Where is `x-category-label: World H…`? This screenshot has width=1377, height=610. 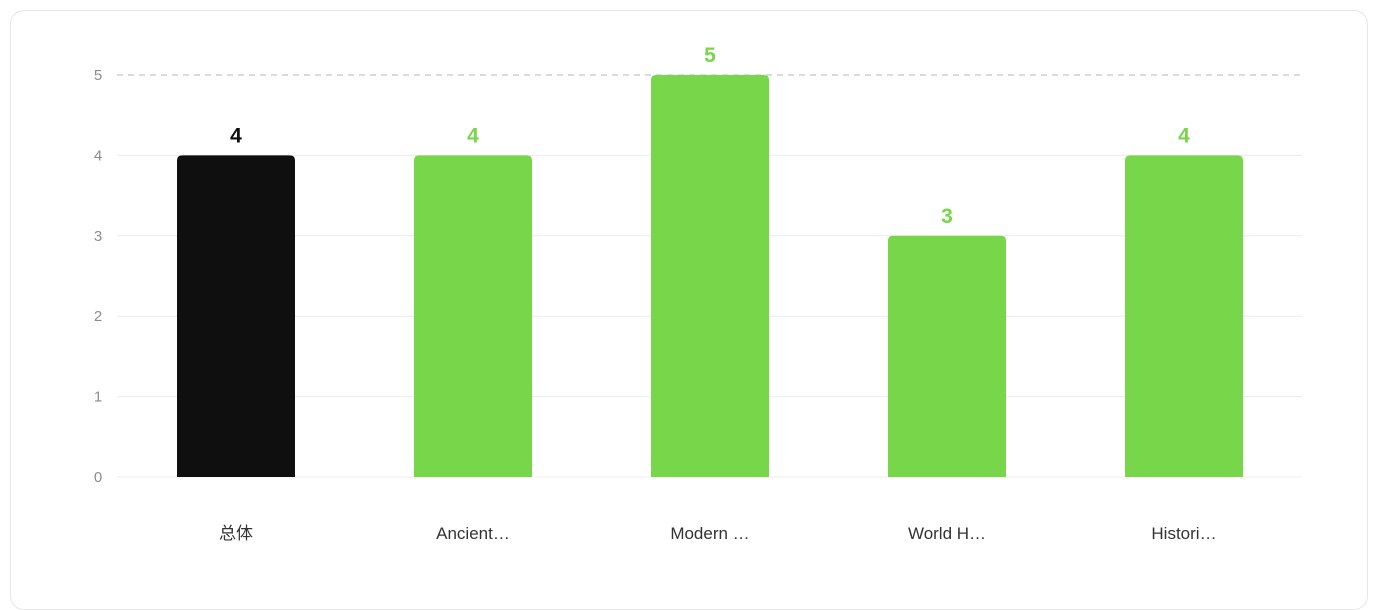
x-category-label: World H… is located at coordinates (947, 533).